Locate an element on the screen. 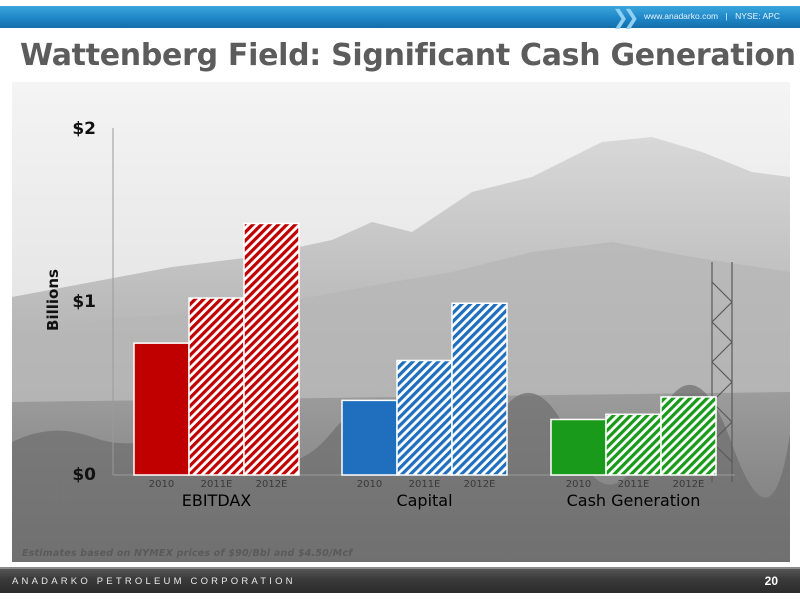 The height and width of the screenshot is (600, 800). year-label-cash-generation-2011e: 2011E is located at coordinates (634, 484).